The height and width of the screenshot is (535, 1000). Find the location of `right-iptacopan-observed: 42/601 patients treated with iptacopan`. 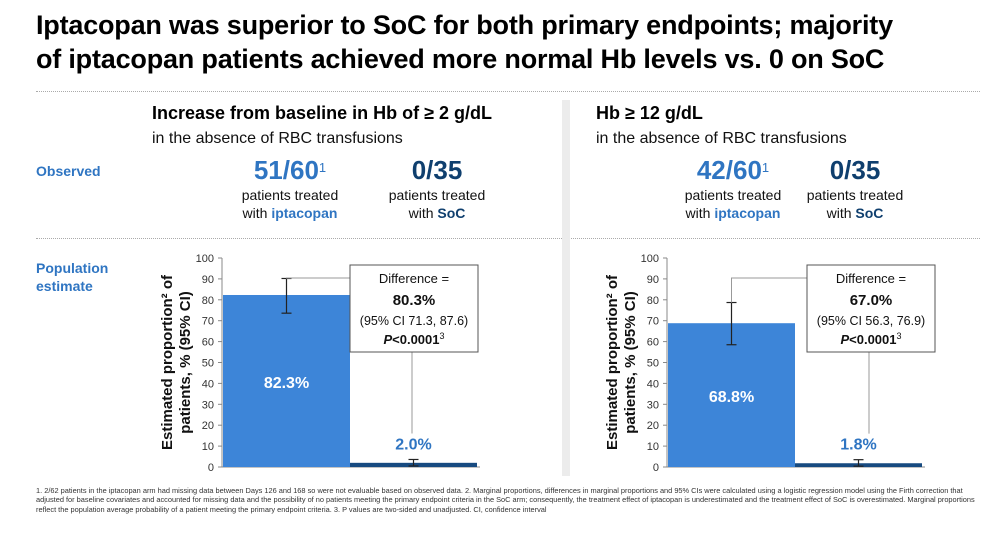

right-iptacopan-observed: 42/601 patients treated with iptacopan is located at coordinates (733, 188).